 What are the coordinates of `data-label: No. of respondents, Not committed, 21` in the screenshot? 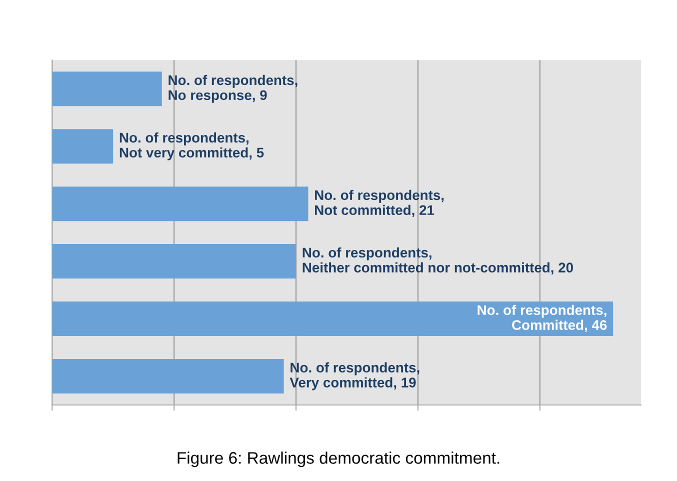 It's located at (379, 204).